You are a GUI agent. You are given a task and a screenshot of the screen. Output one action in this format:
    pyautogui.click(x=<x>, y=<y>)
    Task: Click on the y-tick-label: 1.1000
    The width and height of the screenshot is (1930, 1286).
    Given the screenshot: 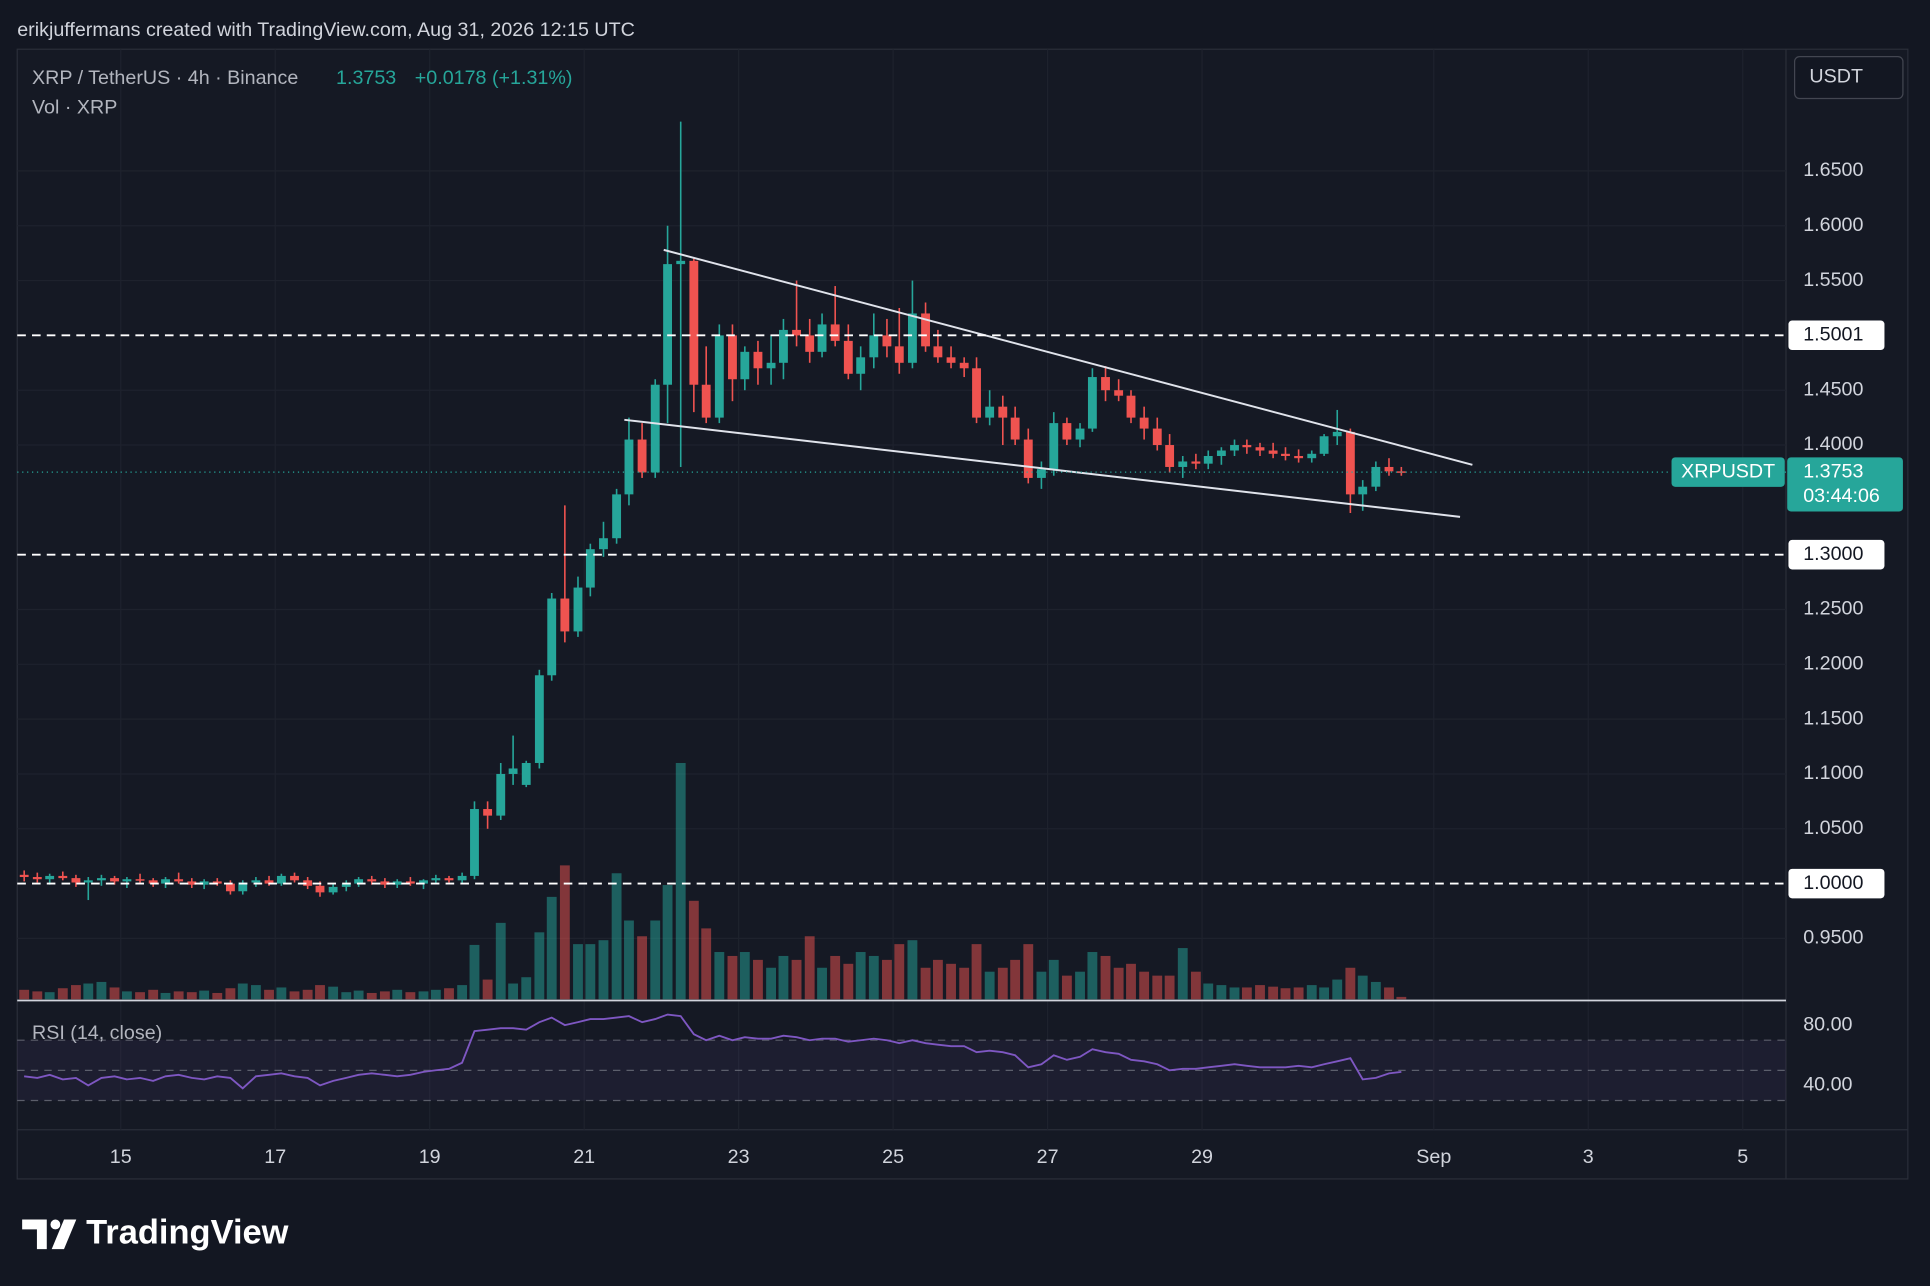 What is the action you would take?
    pyautogui.click(x=1833, y=773)
    